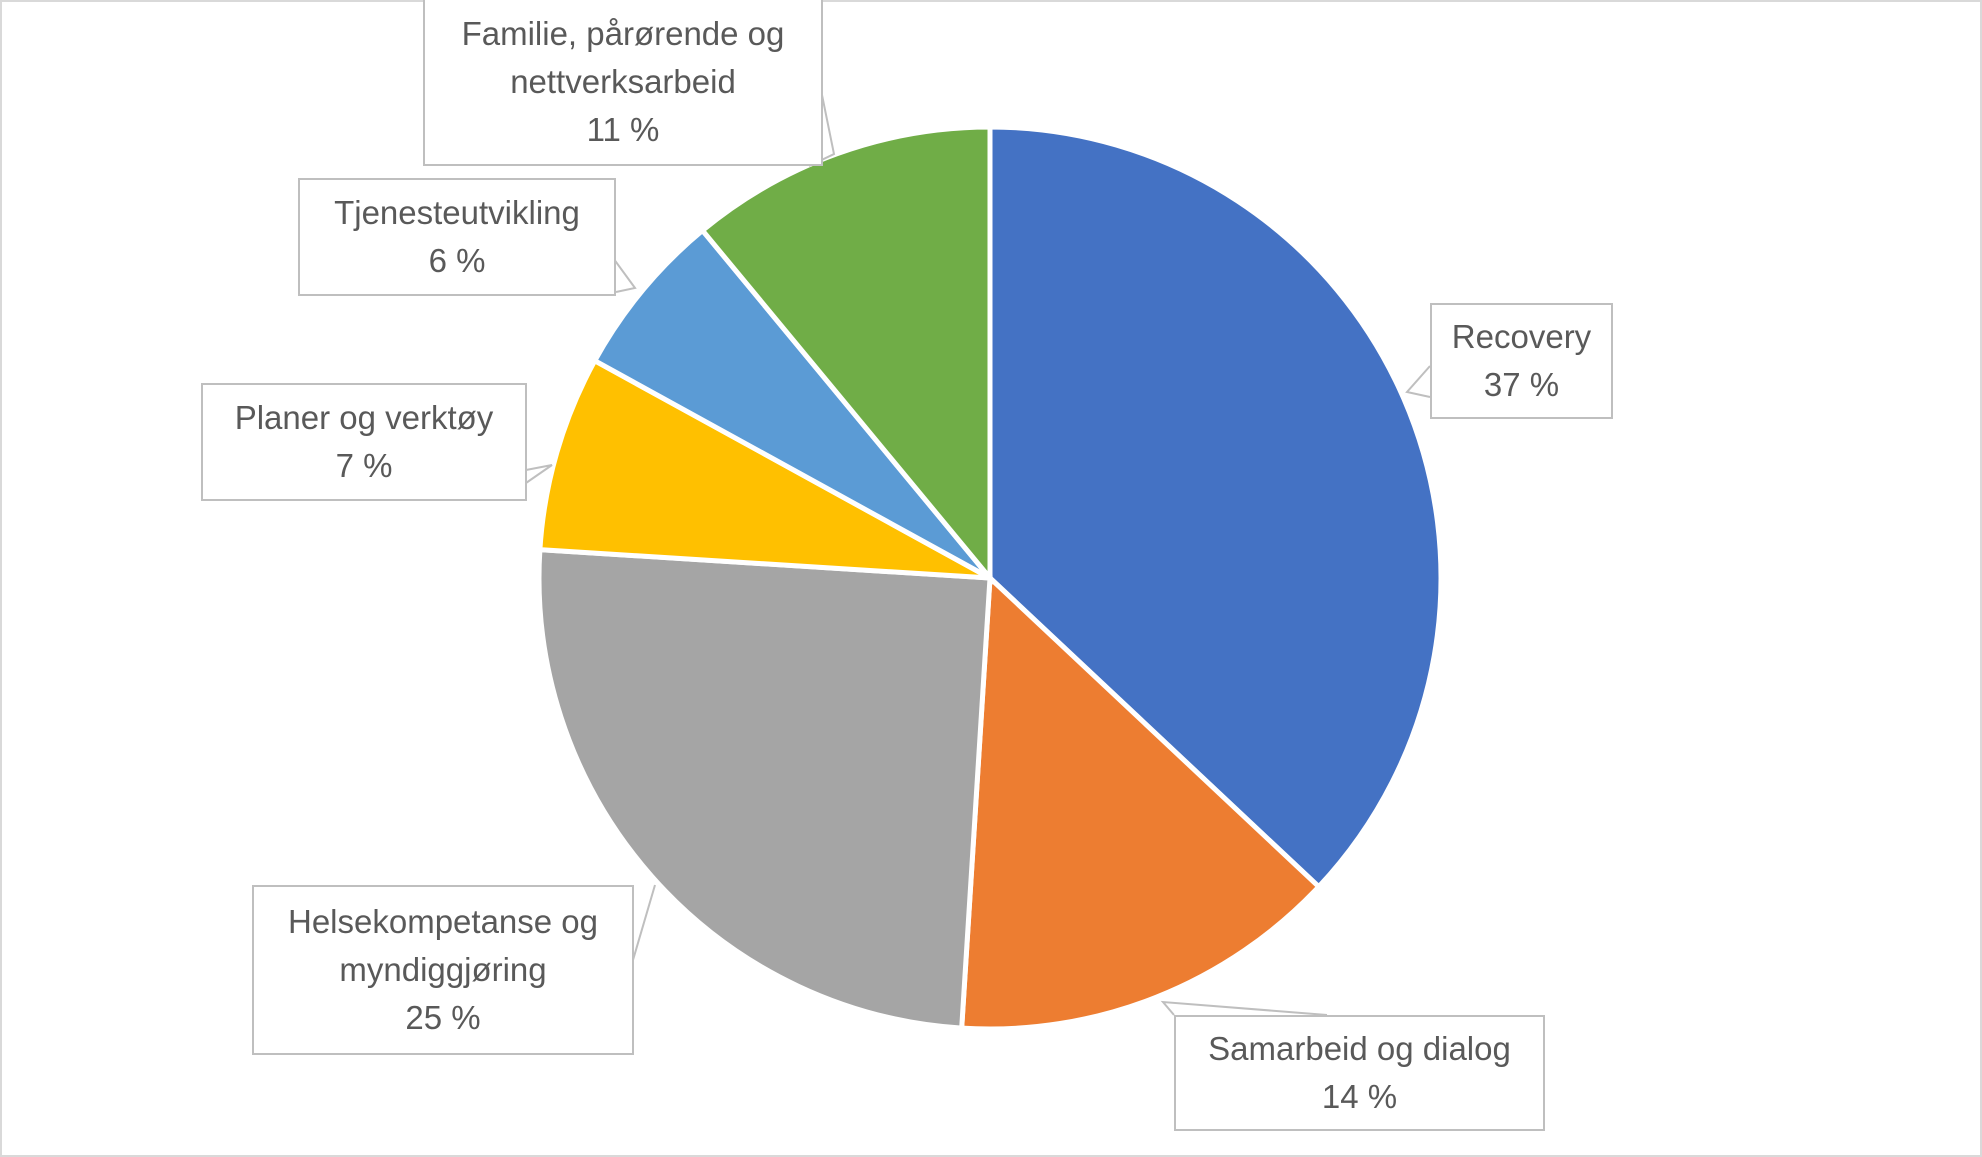 Image resolution: width=1982 pixels, height=1157 pixels. Describe the element at coordinates (1359, 1073) in the screenshot. I see `label-samarbeid: Samarbeid og dialog 14 %` at that location.